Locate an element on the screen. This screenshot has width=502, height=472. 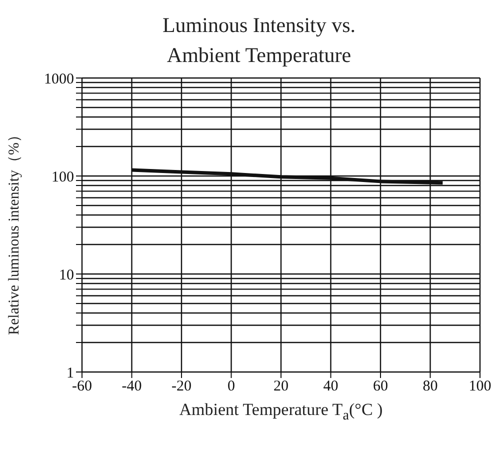
x-axis-title: Ambient Temperature T$_{a}$(°C ) is located at coordinates (281, 412).